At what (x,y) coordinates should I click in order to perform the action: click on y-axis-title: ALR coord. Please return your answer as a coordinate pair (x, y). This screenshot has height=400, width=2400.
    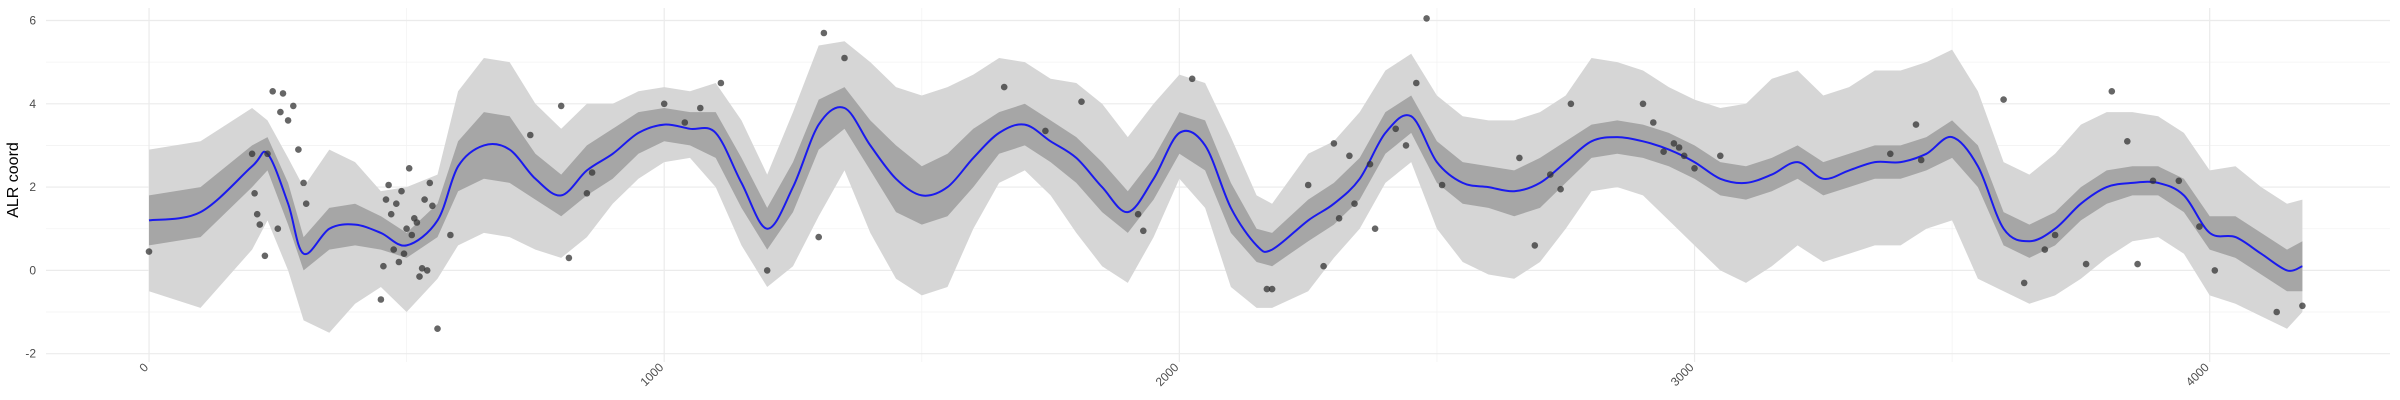
    Looking at the image, I should click on (13, 180).